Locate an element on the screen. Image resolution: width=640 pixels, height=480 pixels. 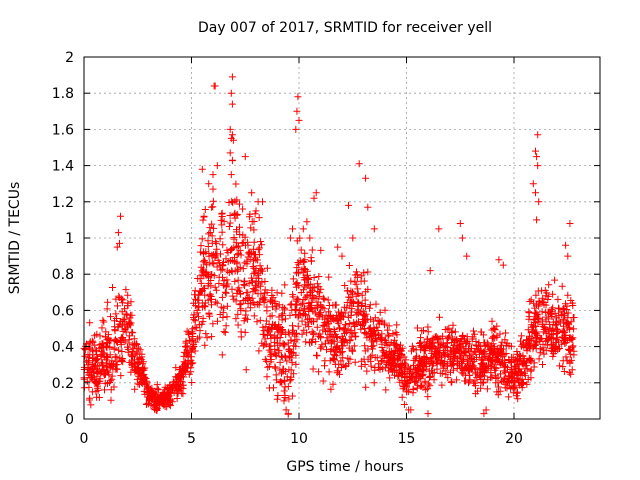
x-tick-label: 10 is located at coordinates (299, 439).